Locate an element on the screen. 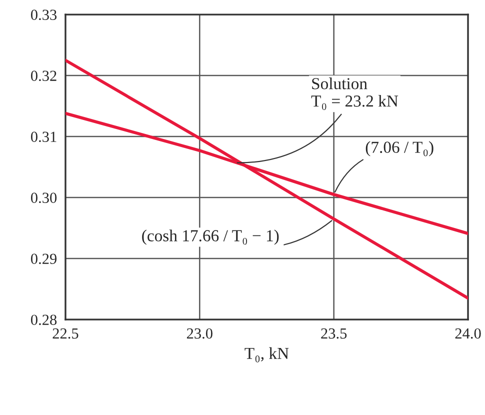  x-tick-label: 22.5 is located at coordinates (65, 333).